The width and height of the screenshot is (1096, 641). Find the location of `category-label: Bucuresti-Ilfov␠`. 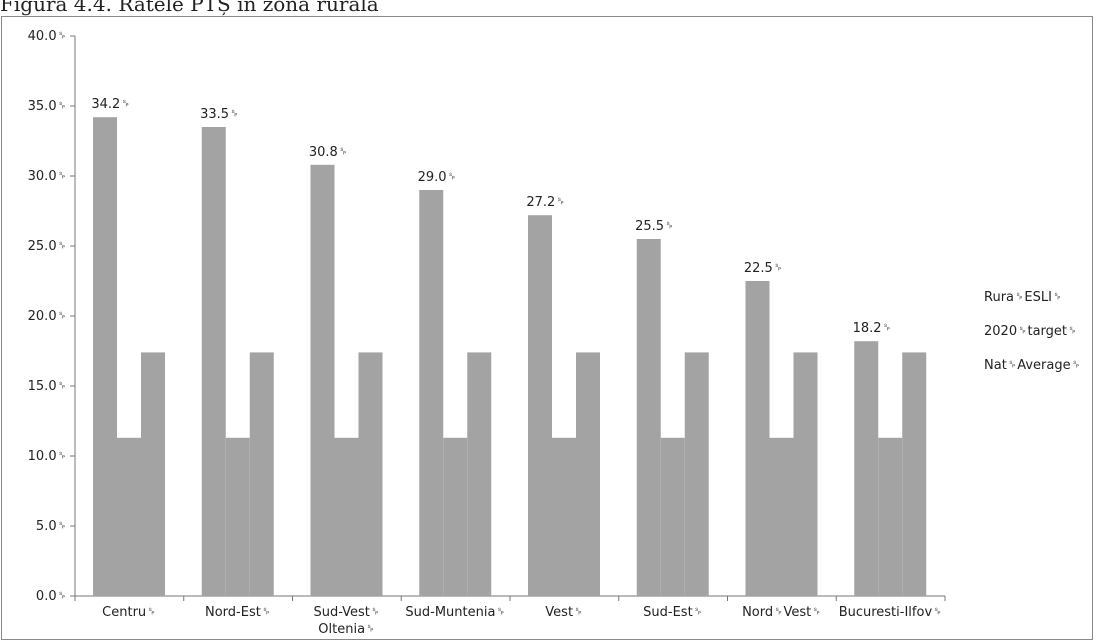

category-label: Bucuresti-Ilfov␠ is located at coordinates (891, 612).